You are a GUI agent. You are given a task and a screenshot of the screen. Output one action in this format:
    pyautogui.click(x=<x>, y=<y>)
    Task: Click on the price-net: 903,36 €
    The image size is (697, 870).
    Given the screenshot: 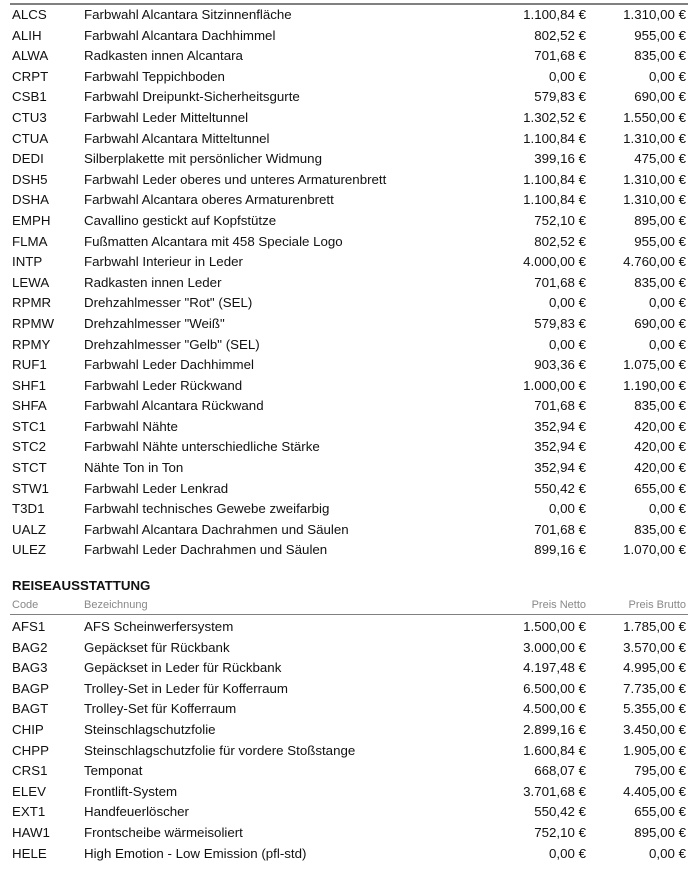 What is the action you would take?
    pyautogui.click(x=560, y=365)
    